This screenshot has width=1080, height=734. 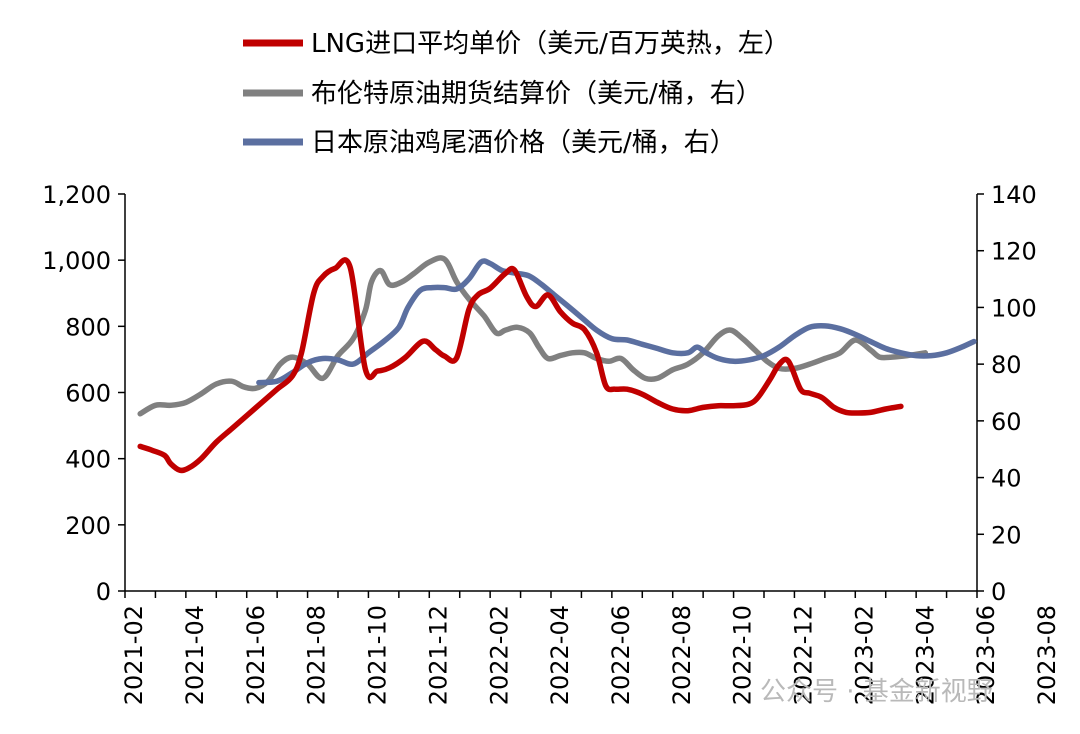 I want to click on x-tick-label: 2022-02, so click(x=499, y=655).